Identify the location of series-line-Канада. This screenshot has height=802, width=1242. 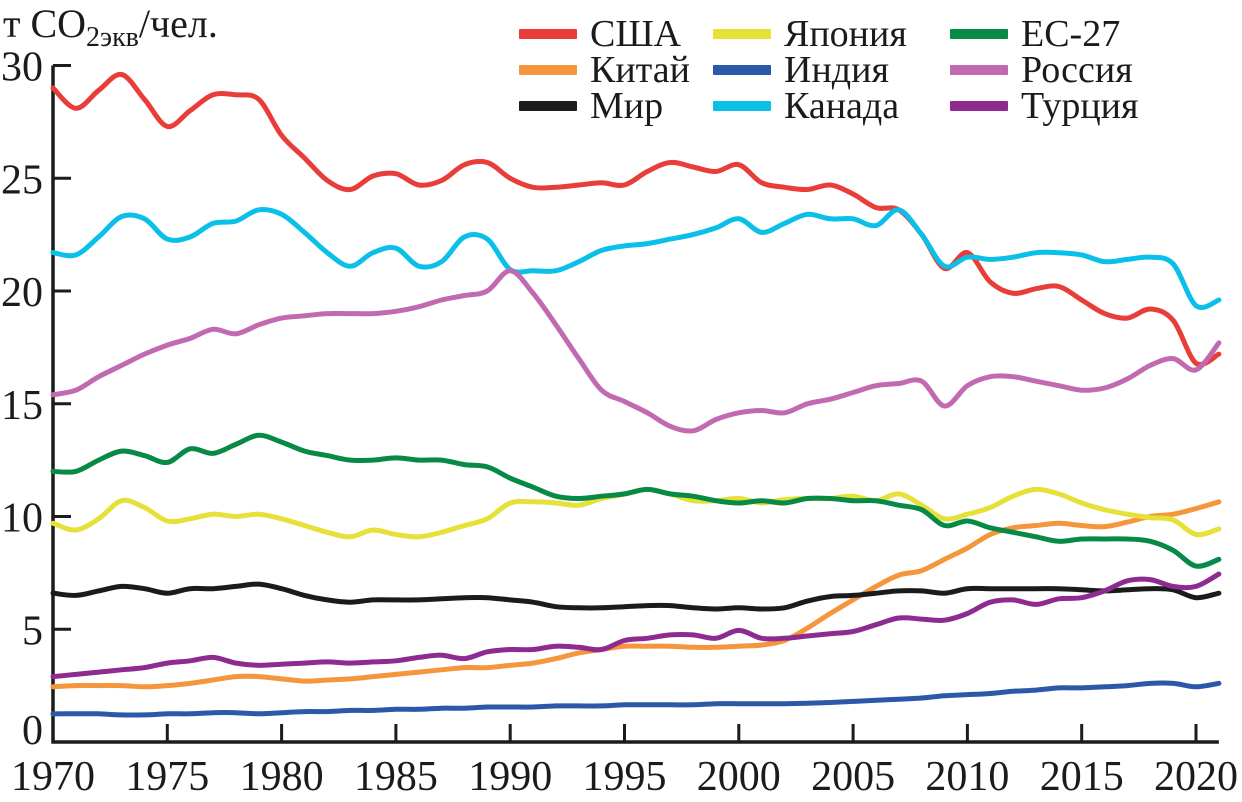
(636, 258).